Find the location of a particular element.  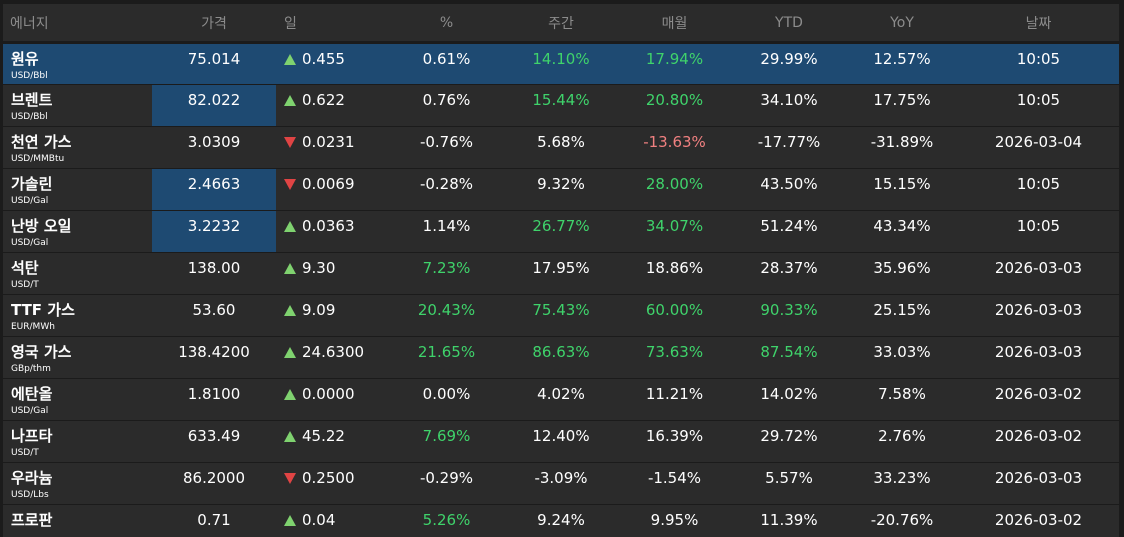

commodity-cell: 원유 USD/Bbl is located at coordinates (77, 63).